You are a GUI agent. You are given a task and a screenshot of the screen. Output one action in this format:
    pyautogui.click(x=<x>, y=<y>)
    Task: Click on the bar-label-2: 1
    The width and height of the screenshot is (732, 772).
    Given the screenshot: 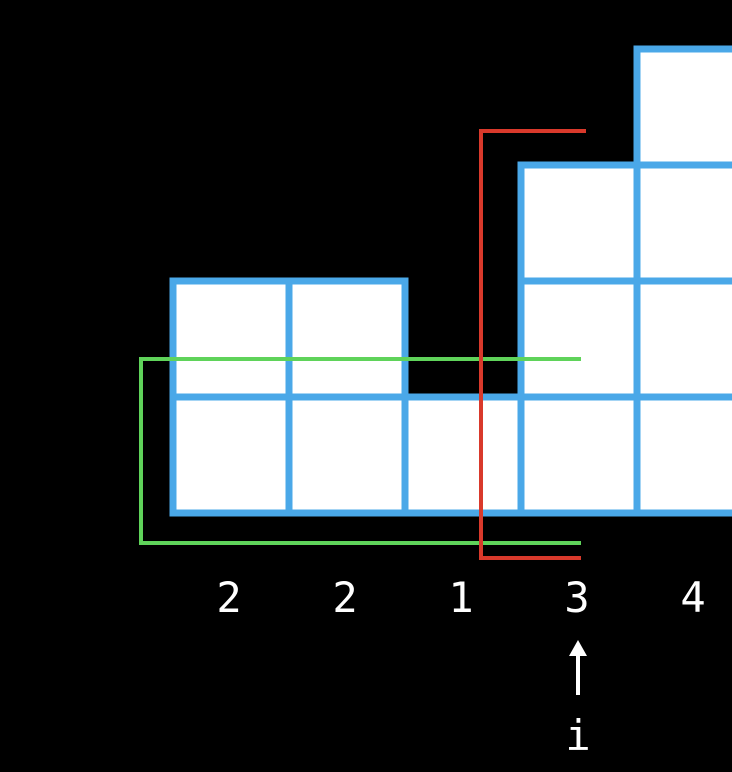 What is the action you would take?
    pyautogui.click(x=460, y=597)
    